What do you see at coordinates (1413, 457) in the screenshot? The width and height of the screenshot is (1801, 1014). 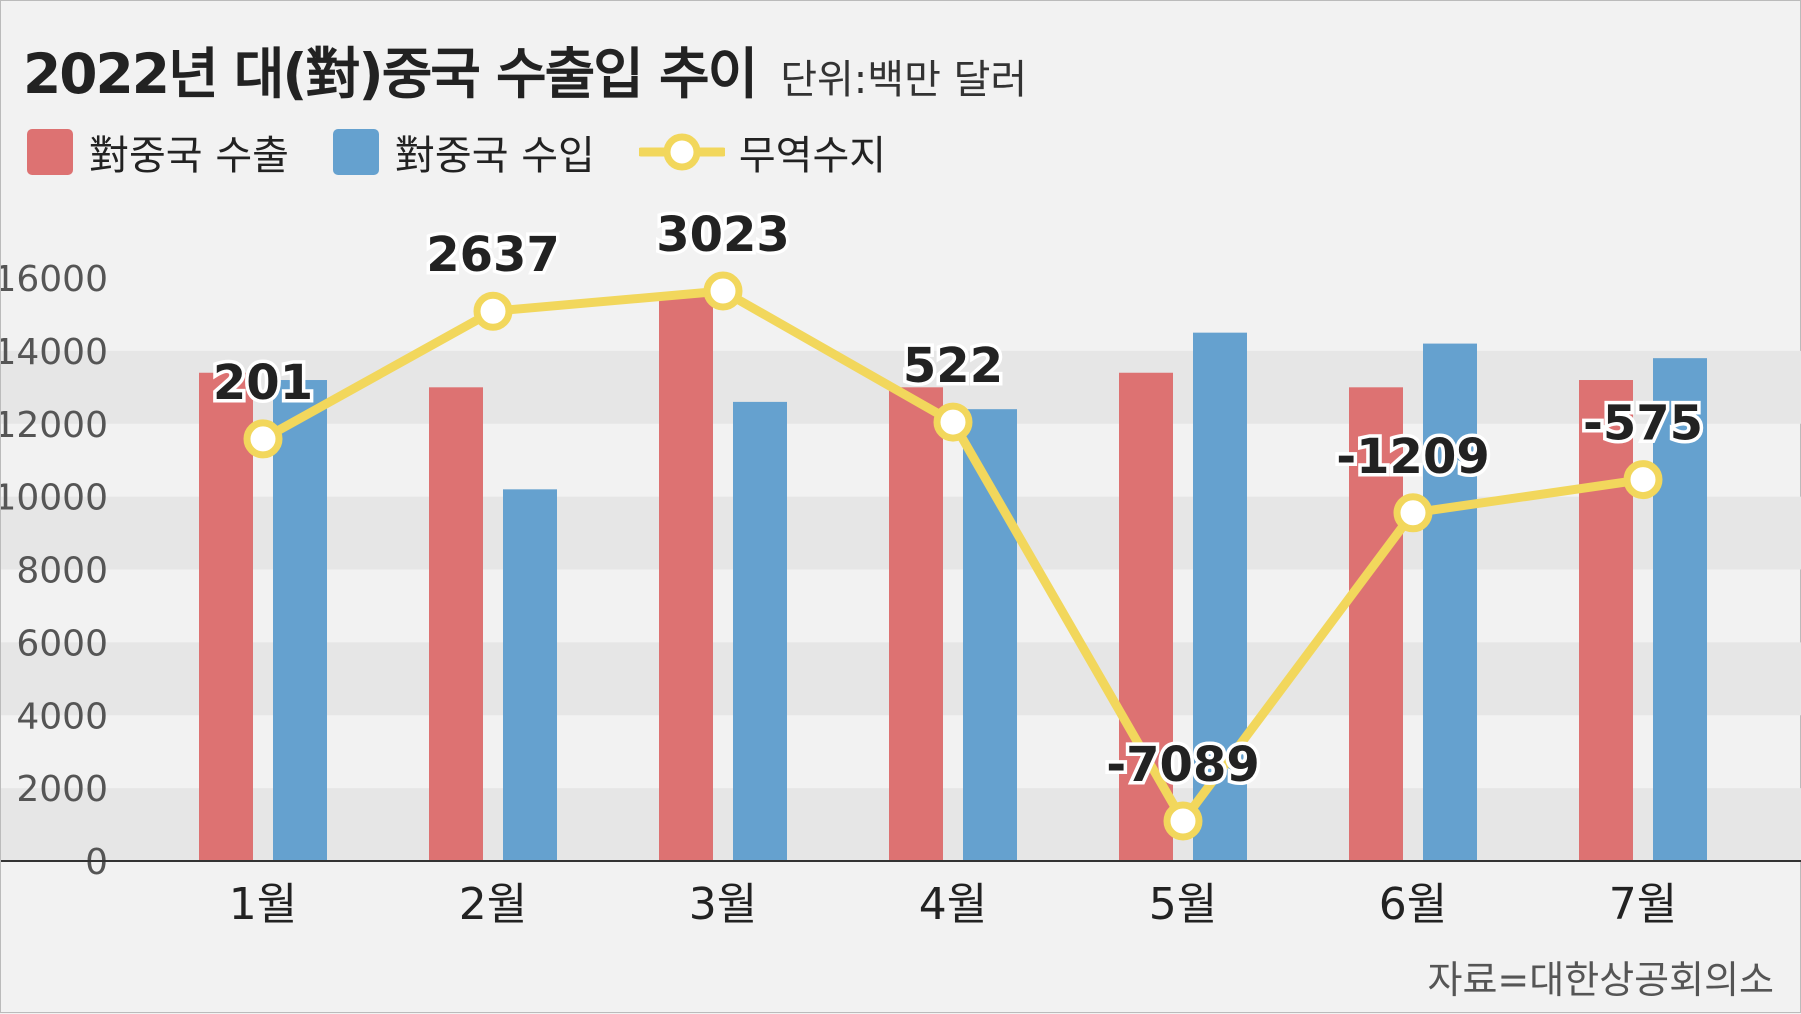 I see `balance-data-label: -1209` at bounding box center [1413, 457].